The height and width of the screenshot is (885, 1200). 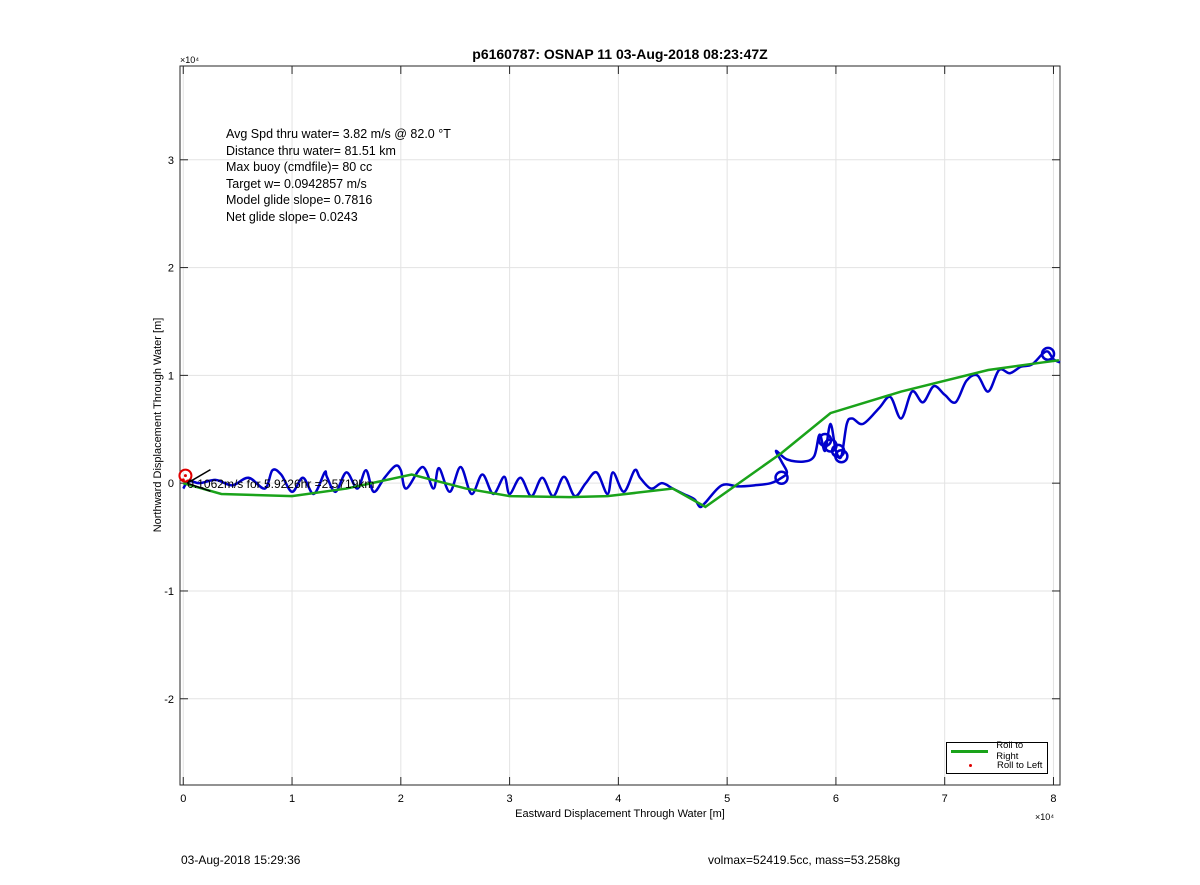 I want to click on y-tick-label: 1, so click(x=171, y=376).